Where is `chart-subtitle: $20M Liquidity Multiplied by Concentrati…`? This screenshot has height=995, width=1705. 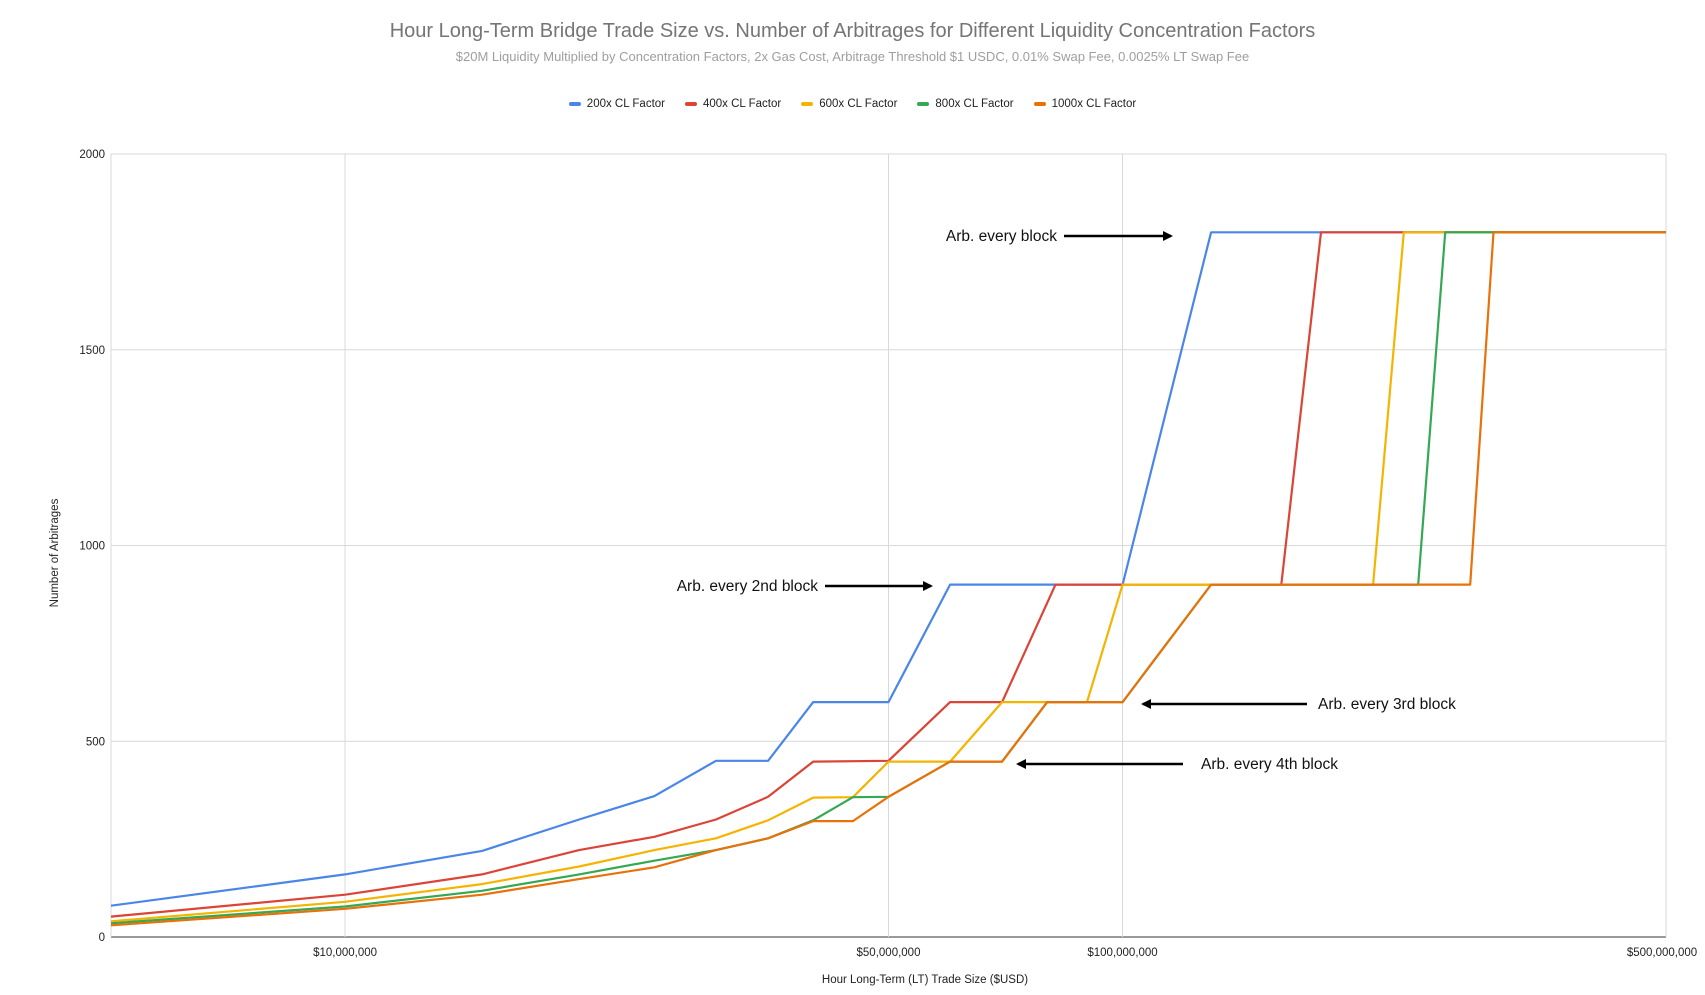
chart-subtitle: $20M Liquidity Multiplied by Concentrati… is located at coordinates (852, 56).